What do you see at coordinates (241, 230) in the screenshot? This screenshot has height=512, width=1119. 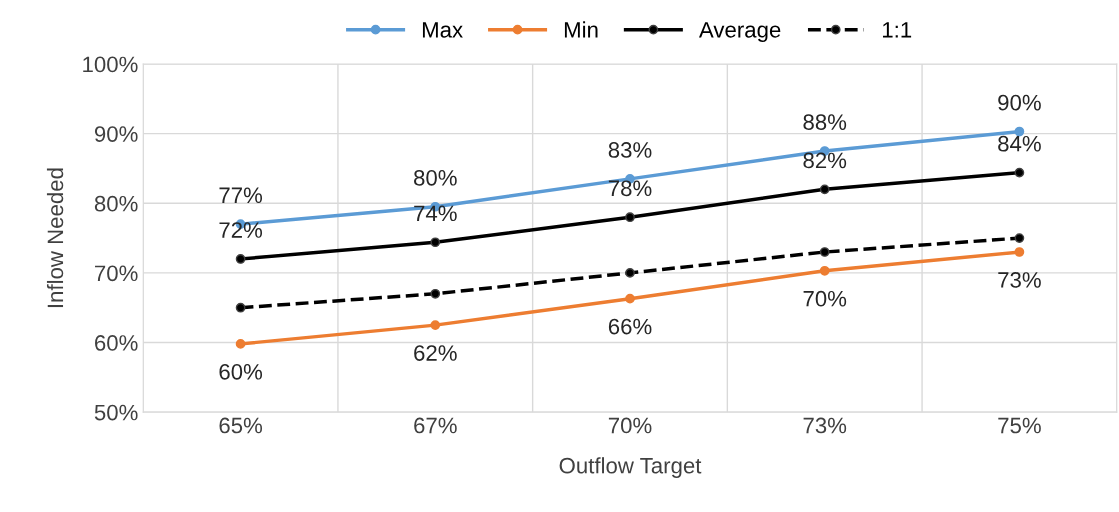 I see `data-label: 72%` at bounding box center [241, 230].